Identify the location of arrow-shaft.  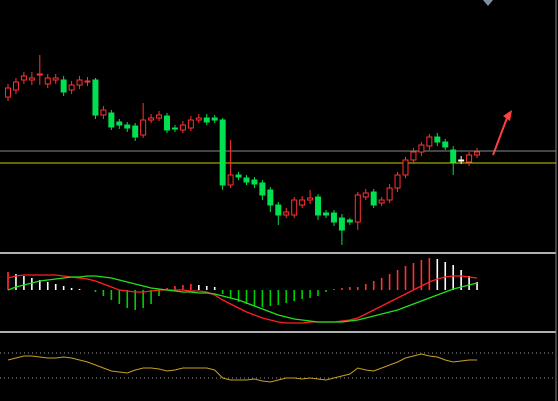
(500, 136).